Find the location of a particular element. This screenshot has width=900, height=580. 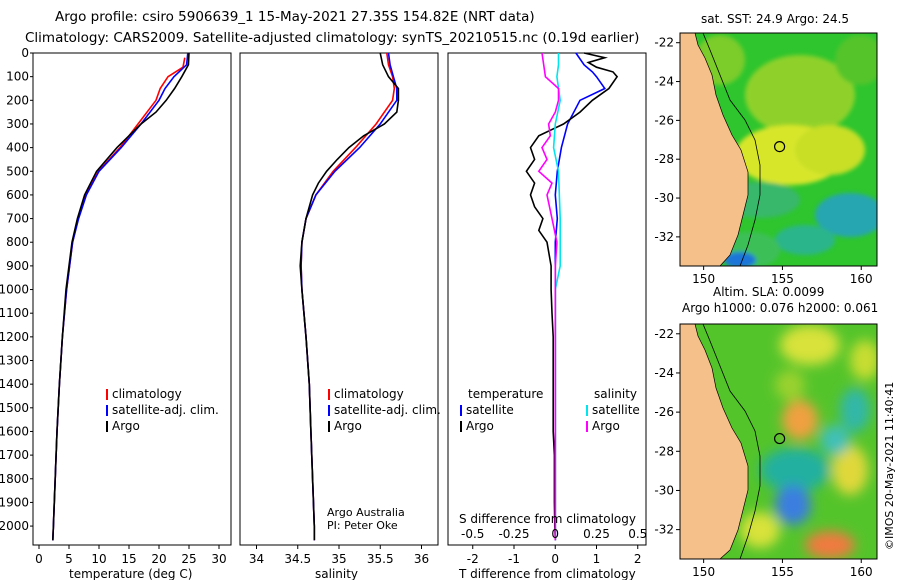

depth-tick-label: 1600 is located at coordinates (14, 431).